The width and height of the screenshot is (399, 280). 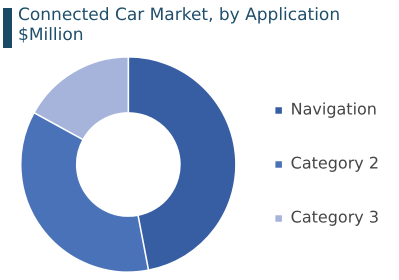 What do you see at coordinates (51, 35) in the screenshot?
I see `chart-subtitle: $Million` at bounding box center [51, 35].